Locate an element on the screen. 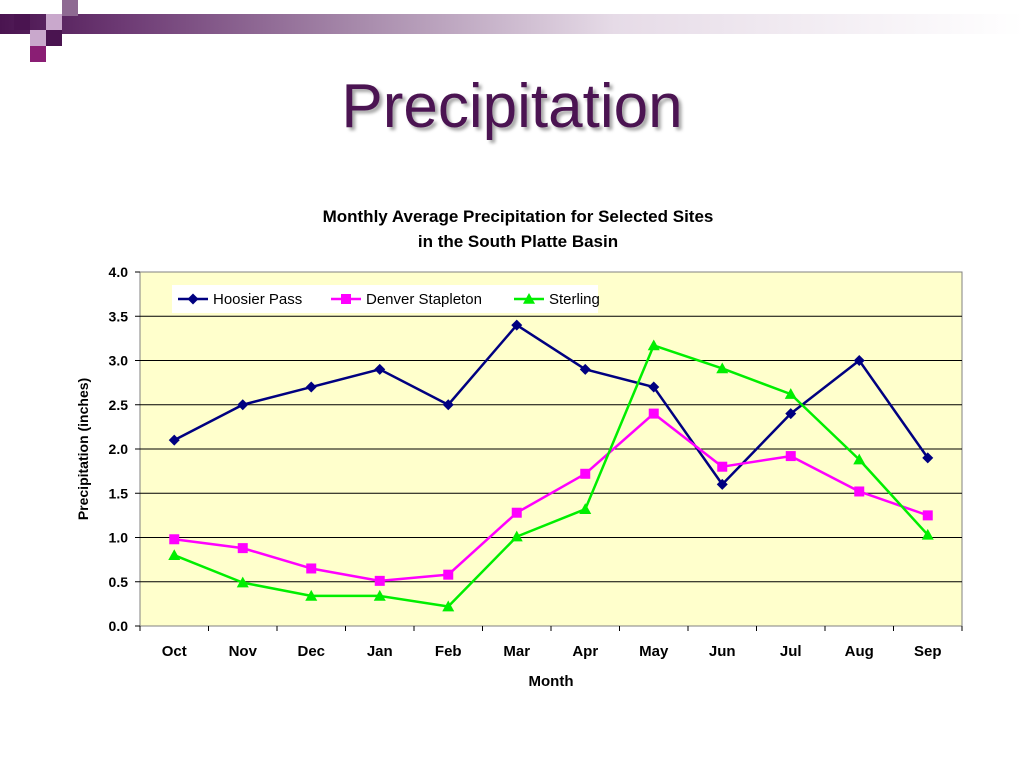 The image size is (1024, 768). y-tick-label: 4.0 is located at coordinates (119, 272).